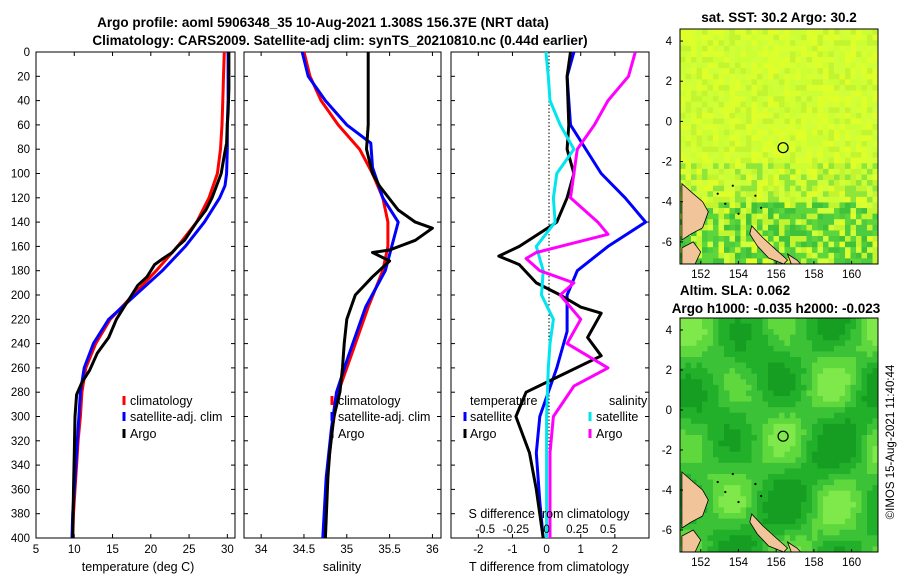  What do you see at coordinates (813, 275) in the screenshot?
I see `x-tick-label: 158` at bounding box center [813, 275].